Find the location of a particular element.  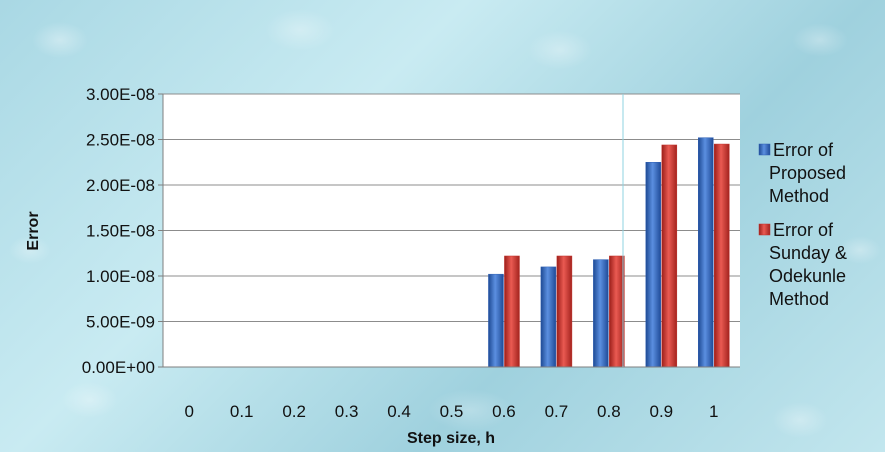

x-tick-label: 0.1 is located at coordinates (242, 411).